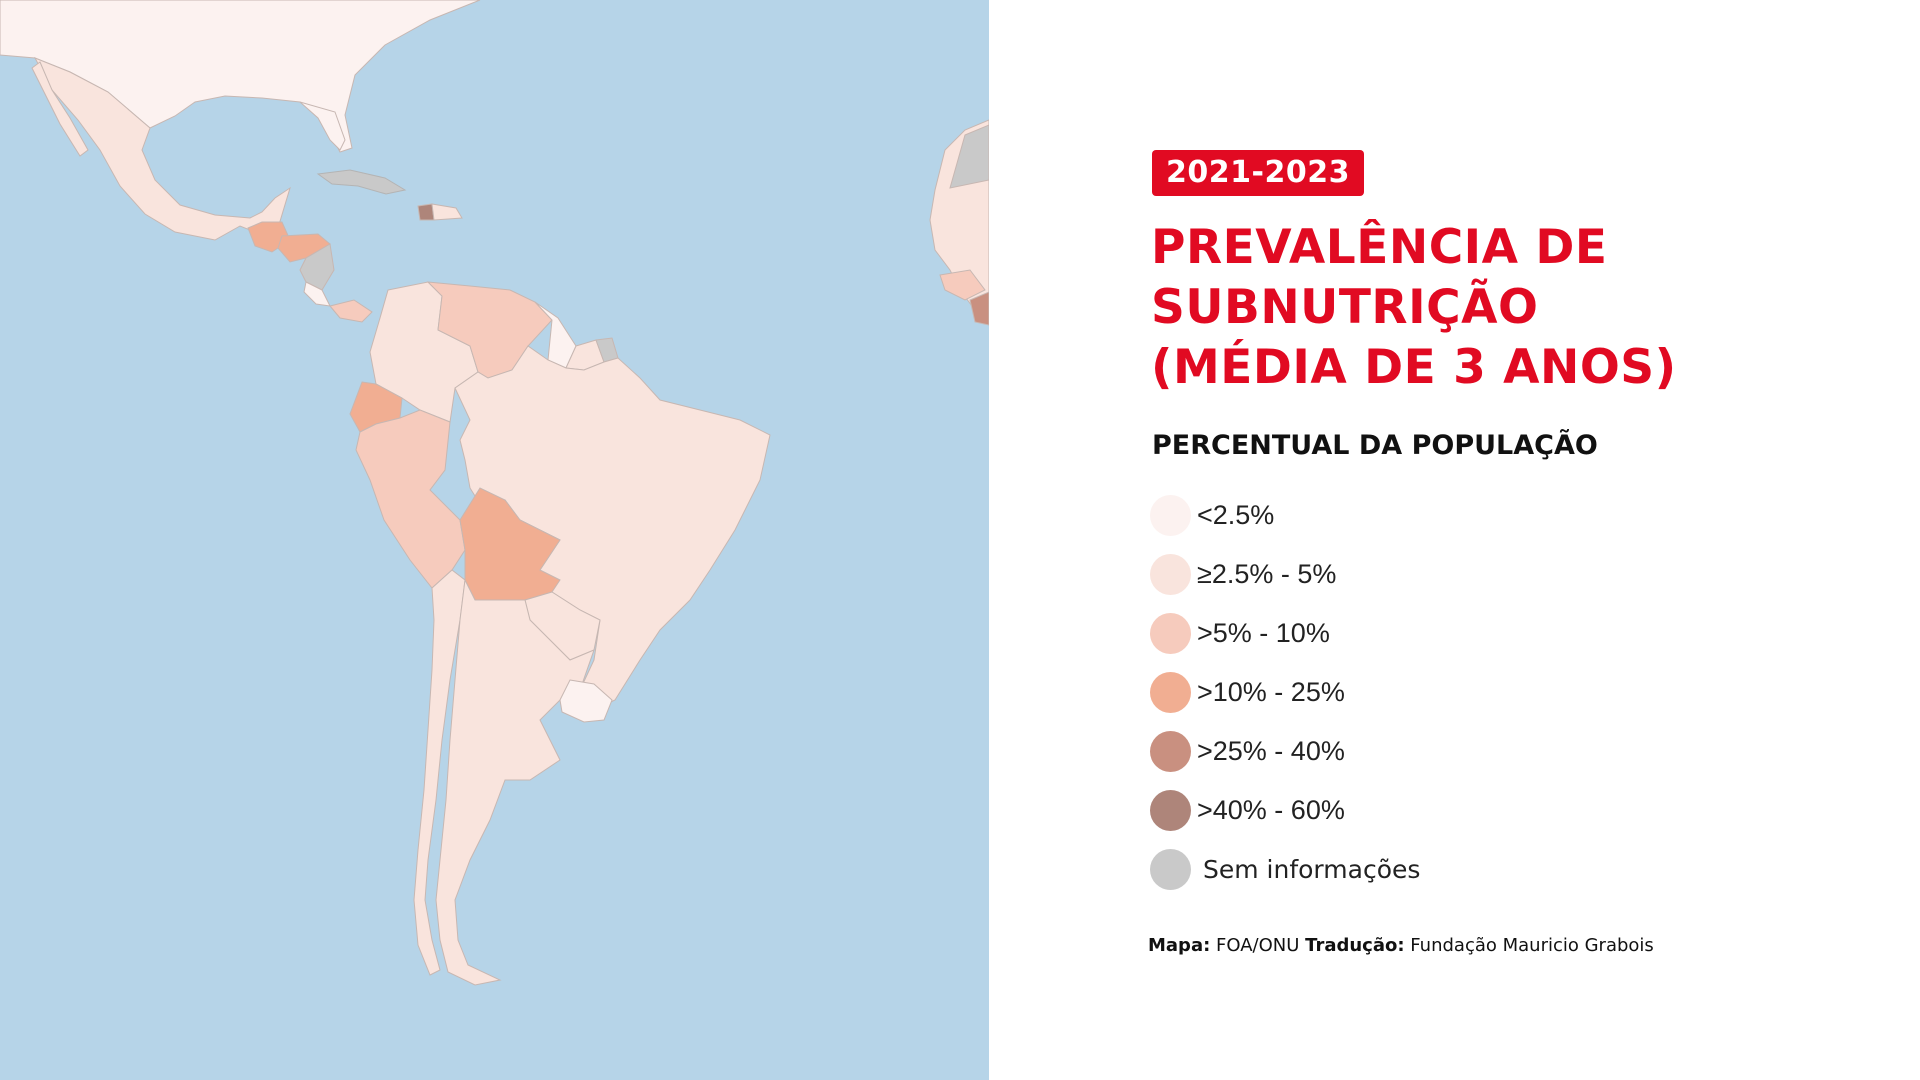 The height and width of the screenshot is (1080, 1920). What do you see at coordinates (426, 212) in the screenshot?
I see `region-haiti` at bounding box center [426, 212].